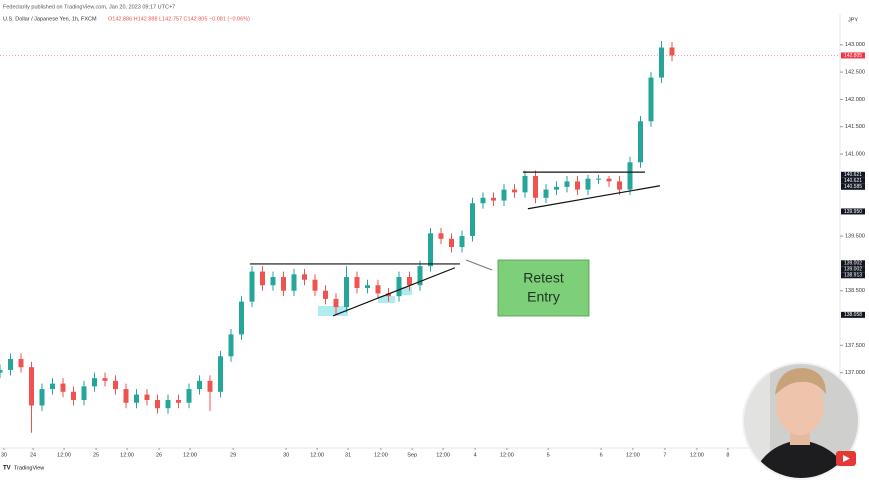 The image size is (869, 497). I want to click on x-tick-label: 4, so click(475, 455).